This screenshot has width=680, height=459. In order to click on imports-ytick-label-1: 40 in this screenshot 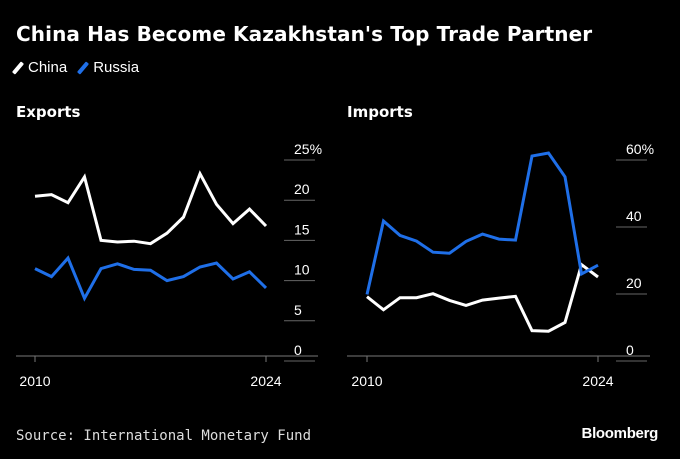, I will do `click(634, 216)`.